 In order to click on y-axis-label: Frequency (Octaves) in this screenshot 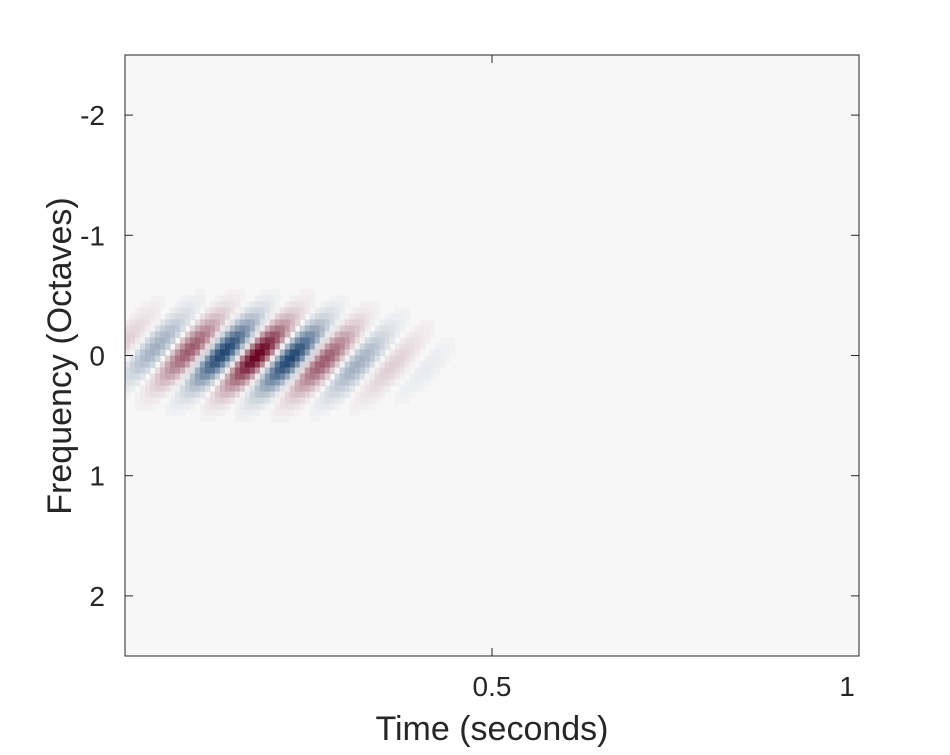, I will do `click(60, 355)`.